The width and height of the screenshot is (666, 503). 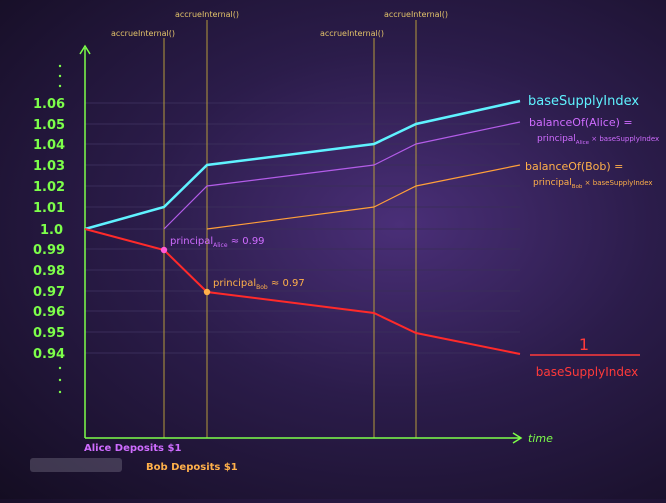 I want to click on y-tick-label: 0.96, so click(x=49, y=312).